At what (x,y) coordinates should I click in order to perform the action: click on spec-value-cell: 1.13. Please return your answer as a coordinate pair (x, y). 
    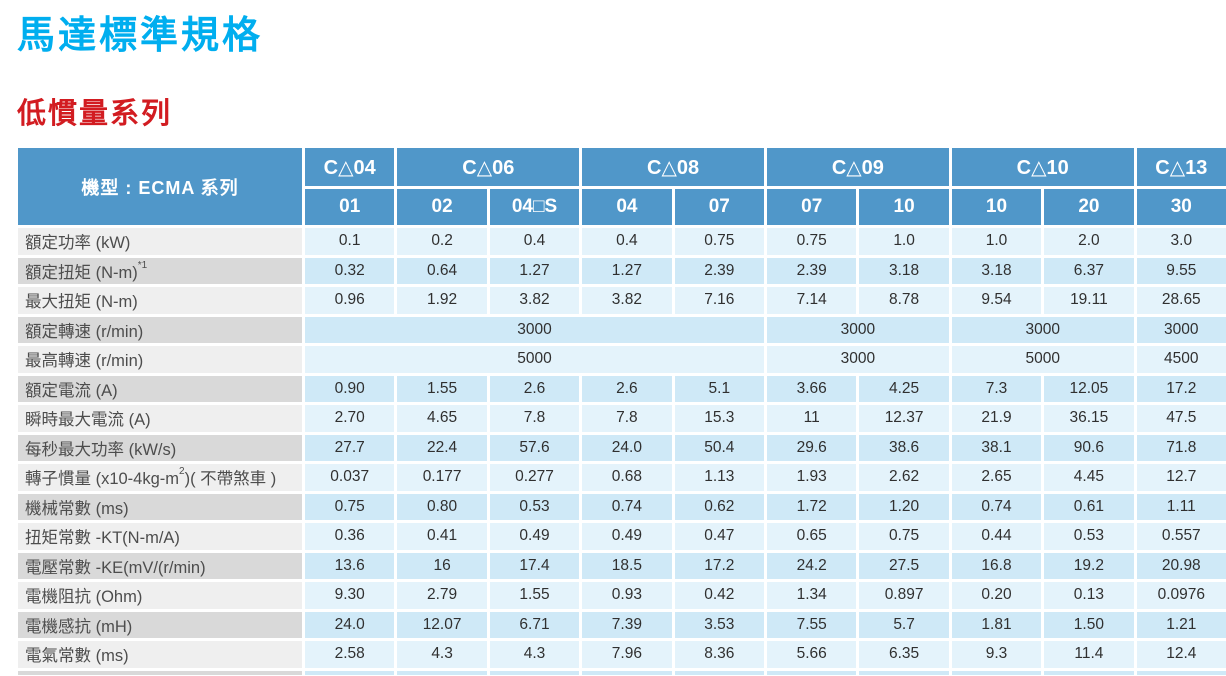
    Looking at the image, I should click on (719, 477).